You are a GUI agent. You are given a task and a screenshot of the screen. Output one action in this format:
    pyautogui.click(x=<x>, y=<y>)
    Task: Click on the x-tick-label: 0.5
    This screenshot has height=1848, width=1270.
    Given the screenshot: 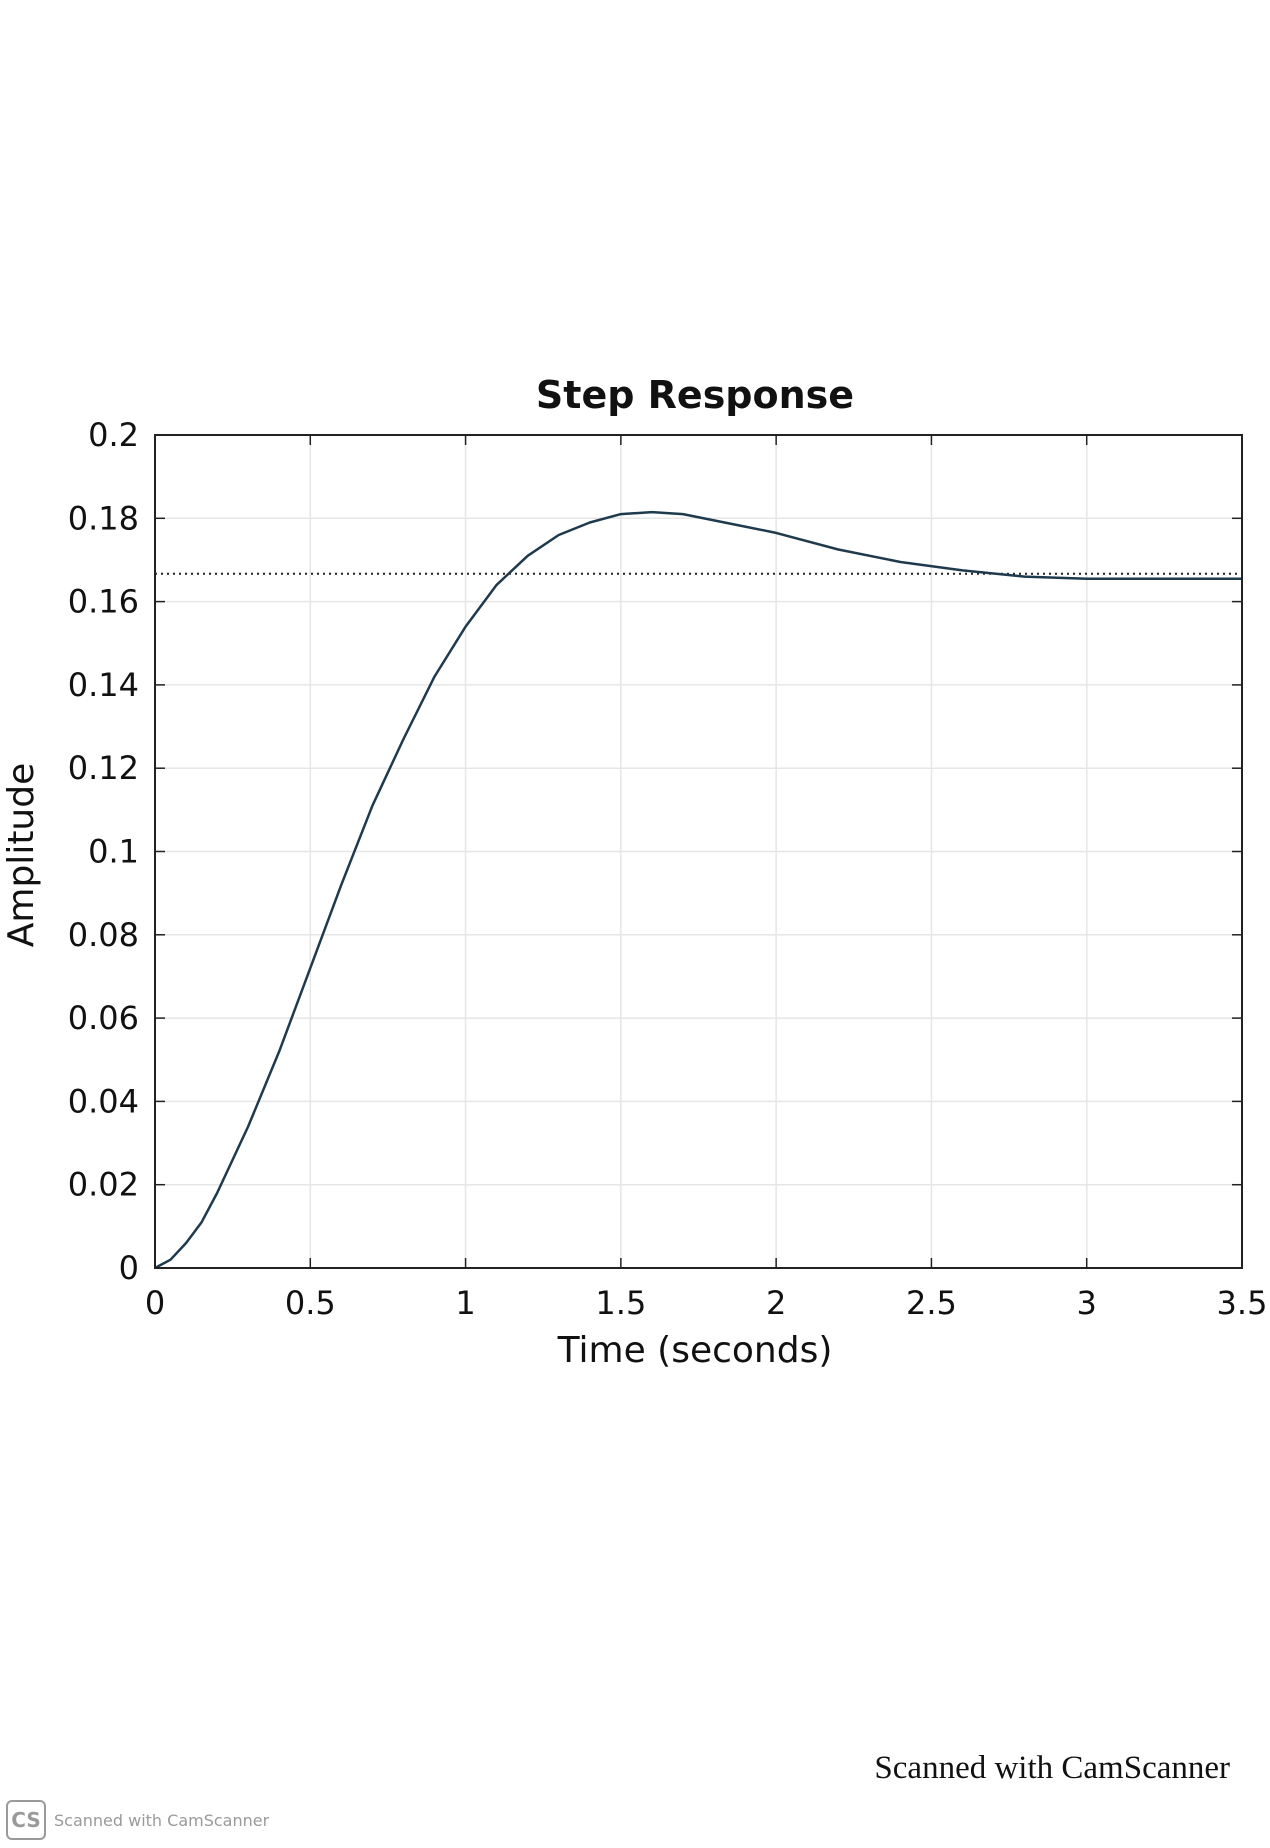 What is the action you would take?
    pyautogui.click(x=310, y=1303)
    